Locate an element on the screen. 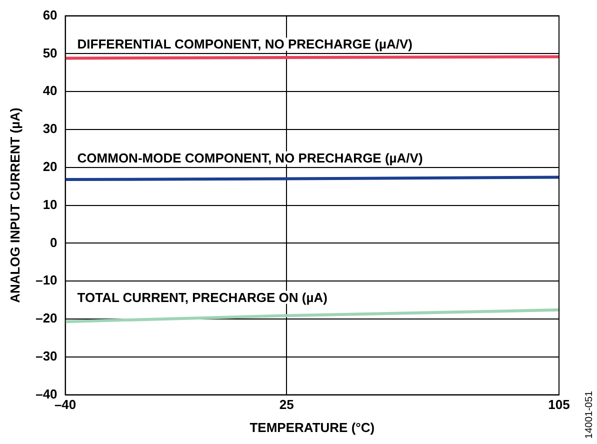  y-tick-label: 10 is located at coordinates (50, 204).